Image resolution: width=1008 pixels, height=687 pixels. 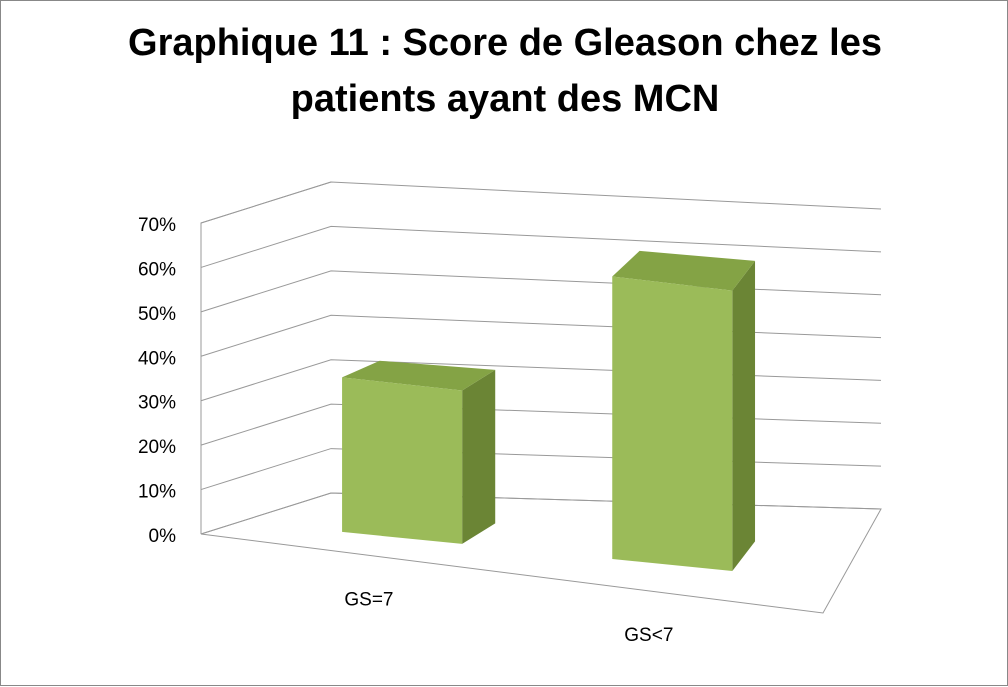 What do you see at coordinates (157, 314) in the screenshot?
I see `y-tick-label: 50%` at bounding box center [157, 314].